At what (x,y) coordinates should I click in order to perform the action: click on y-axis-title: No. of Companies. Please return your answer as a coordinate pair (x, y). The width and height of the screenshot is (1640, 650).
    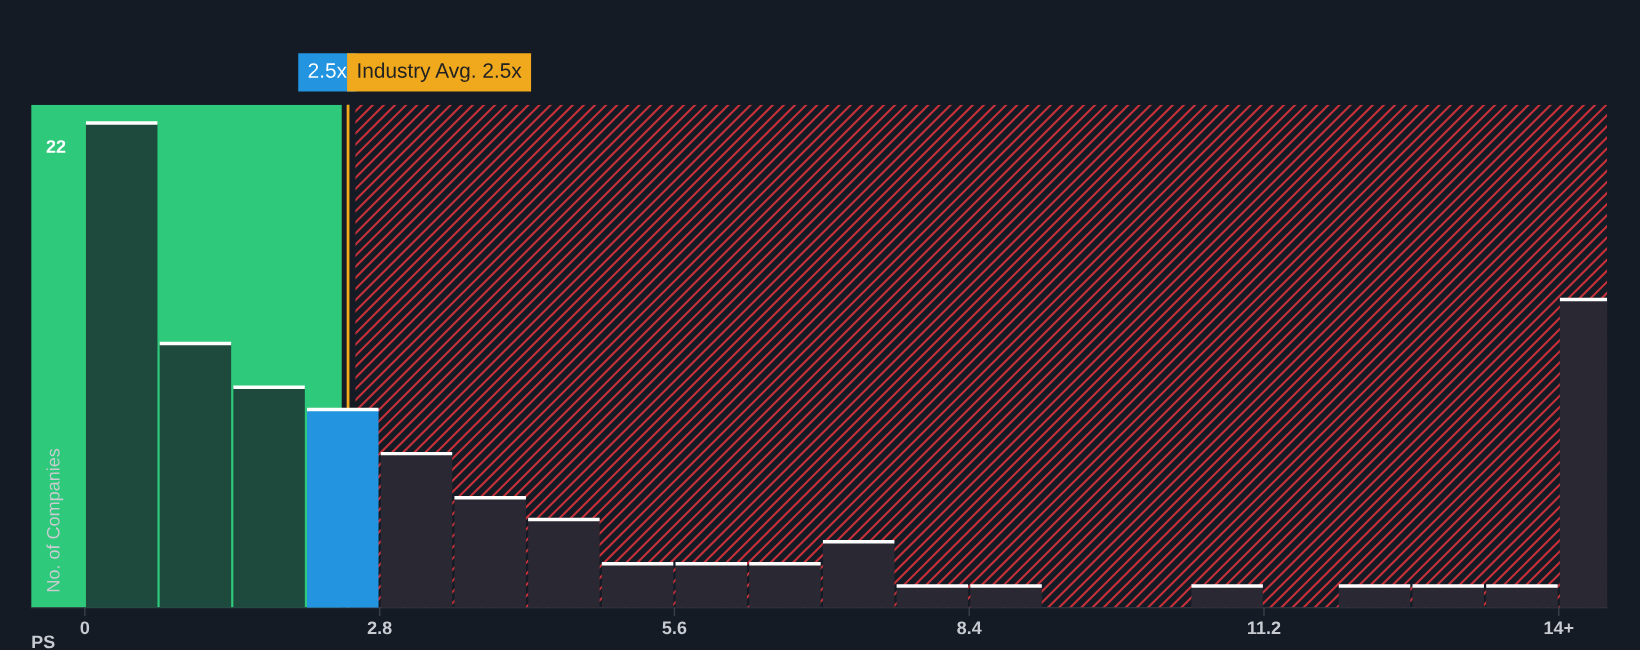
    Looking at the image, I should click on (55, 520).